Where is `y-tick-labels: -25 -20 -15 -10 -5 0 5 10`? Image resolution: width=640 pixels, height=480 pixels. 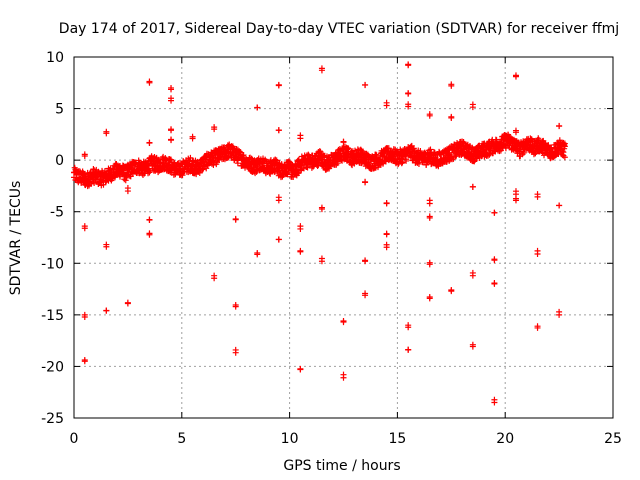
y-tick-labels: -25 -20 -15 -10 -5 0 5 10 is located at coordinates (52, 238).